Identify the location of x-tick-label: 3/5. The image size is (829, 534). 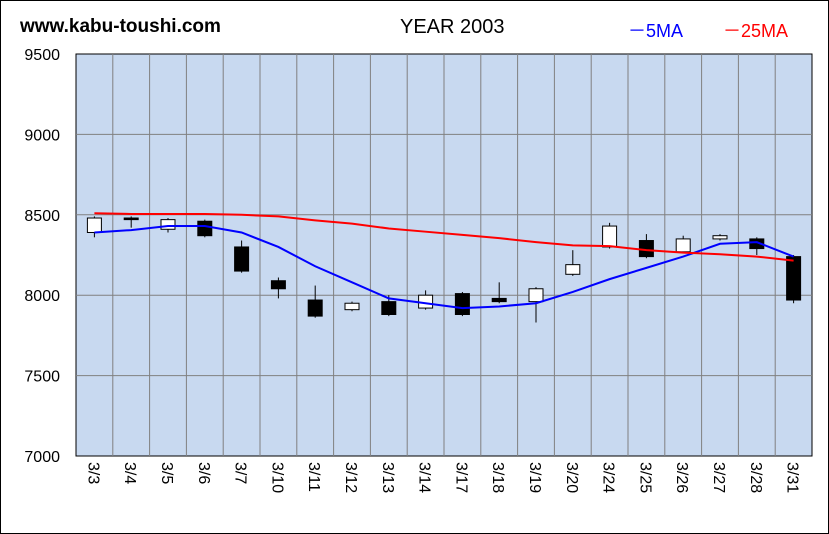
(166, 473).